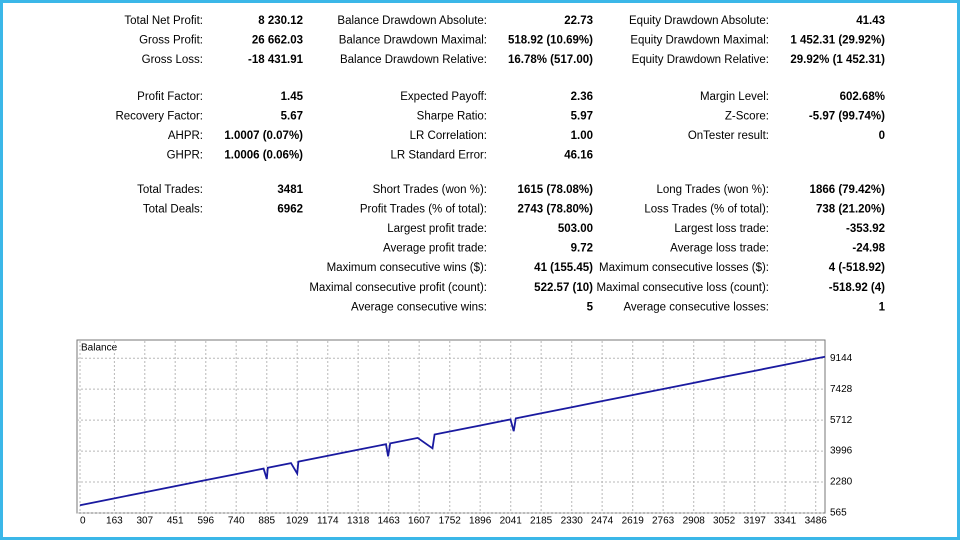 The width and height of the screenshot is (960, 540). What do you see at coordinates (882, 136) in the screenshot?
I see `stat-value: 0` at bounding box center [882, 136].